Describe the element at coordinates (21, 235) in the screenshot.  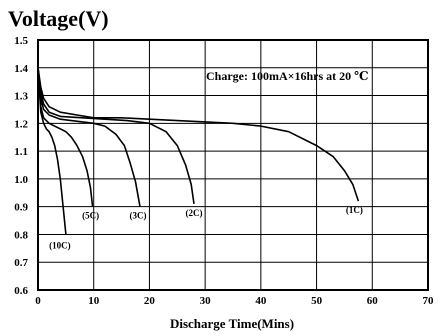
I see `y-tick-label: 0.8` at that location.